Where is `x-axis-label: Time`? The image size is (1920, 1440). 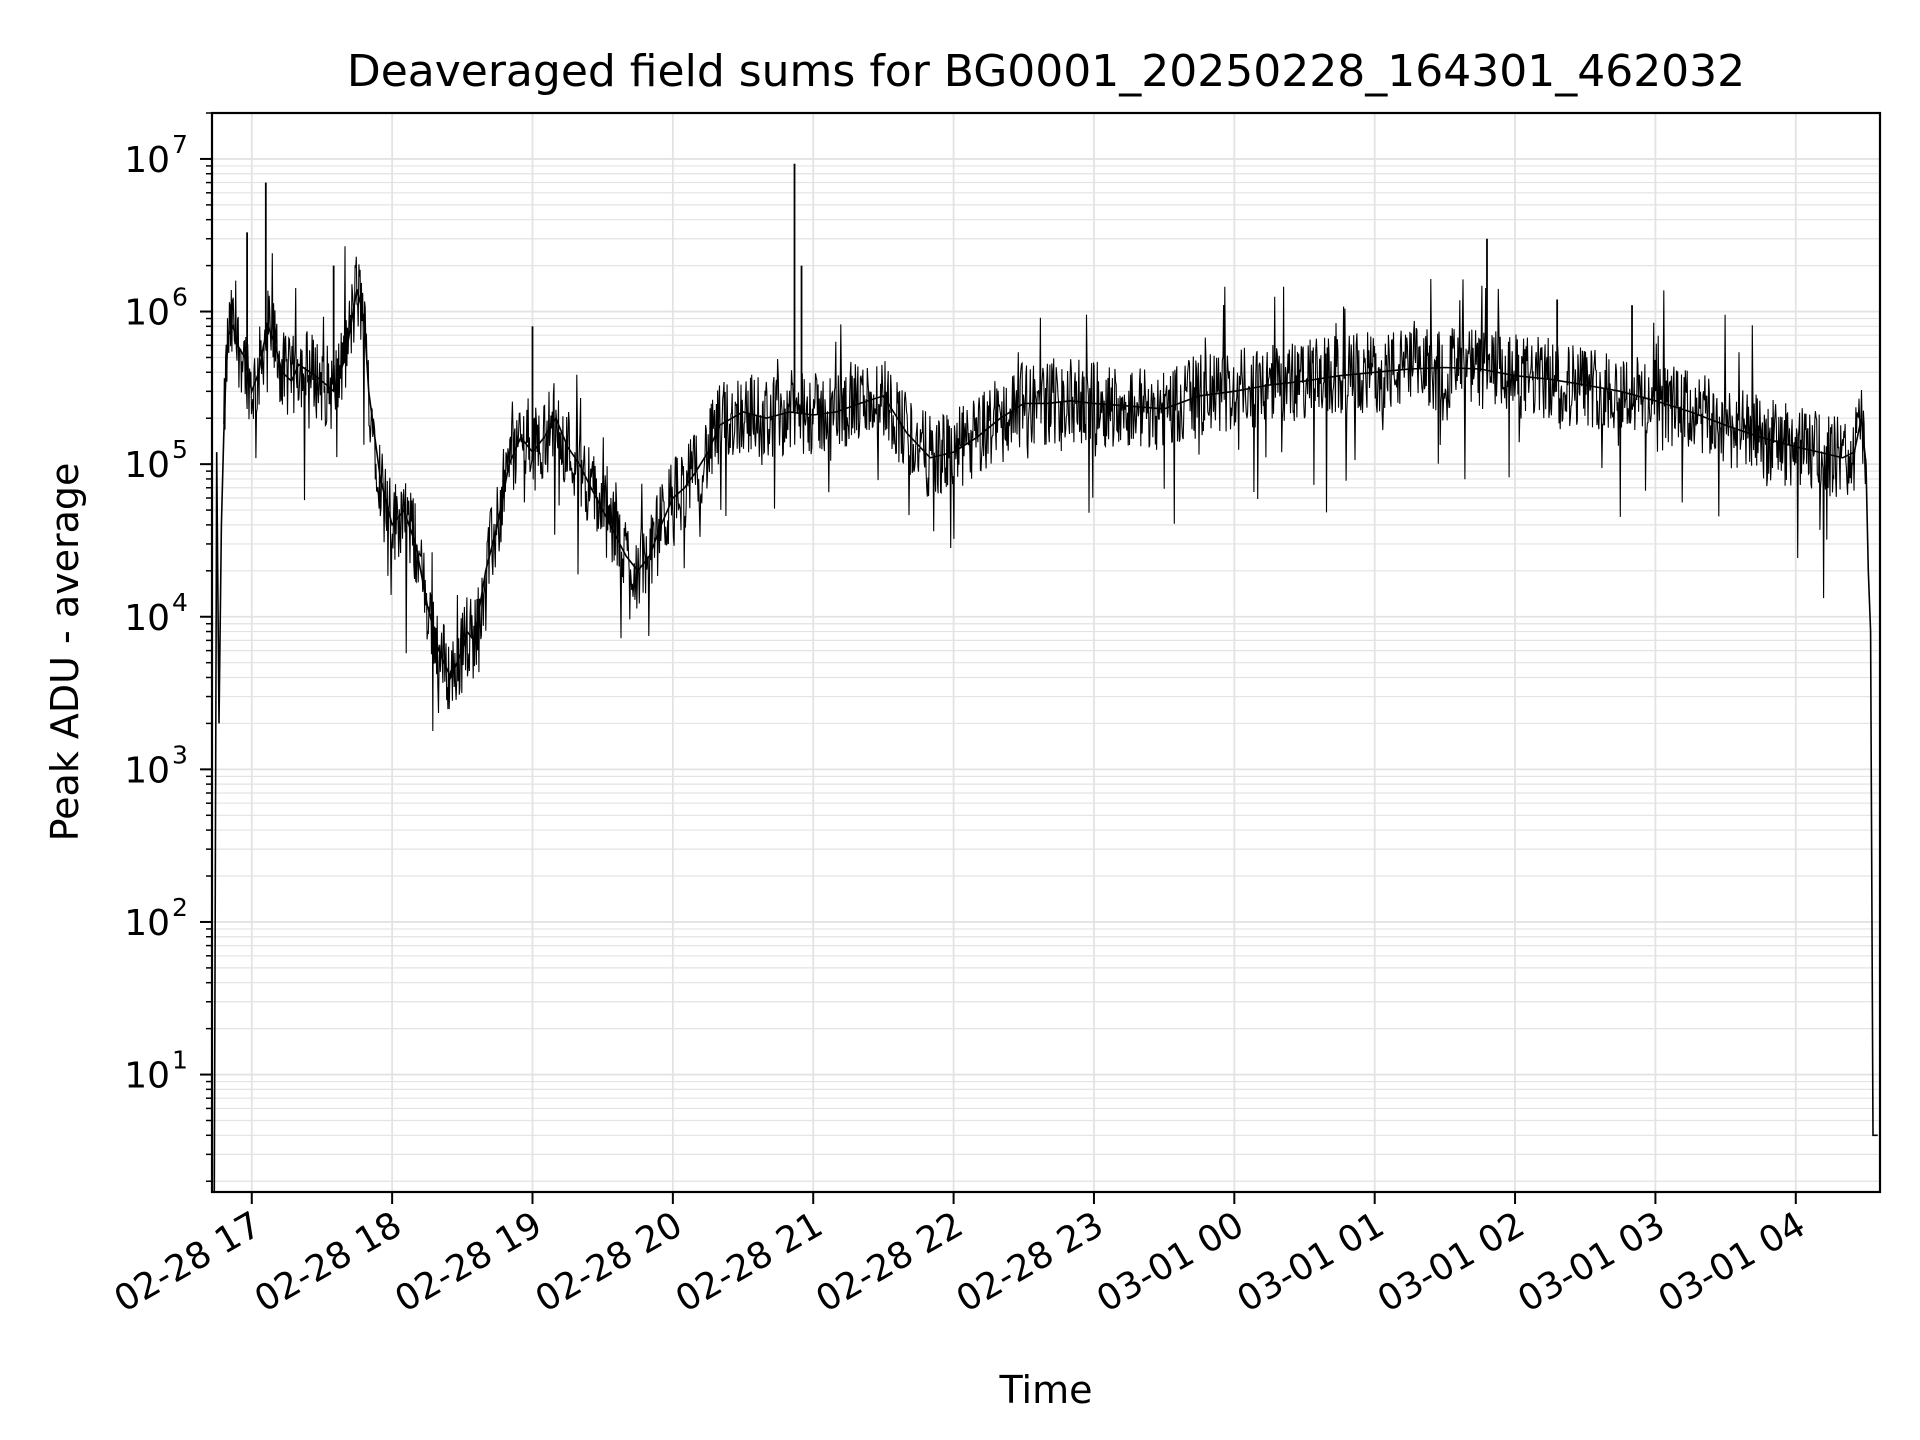 x-axis-label: Time is located at coordinates (1046, 1390).